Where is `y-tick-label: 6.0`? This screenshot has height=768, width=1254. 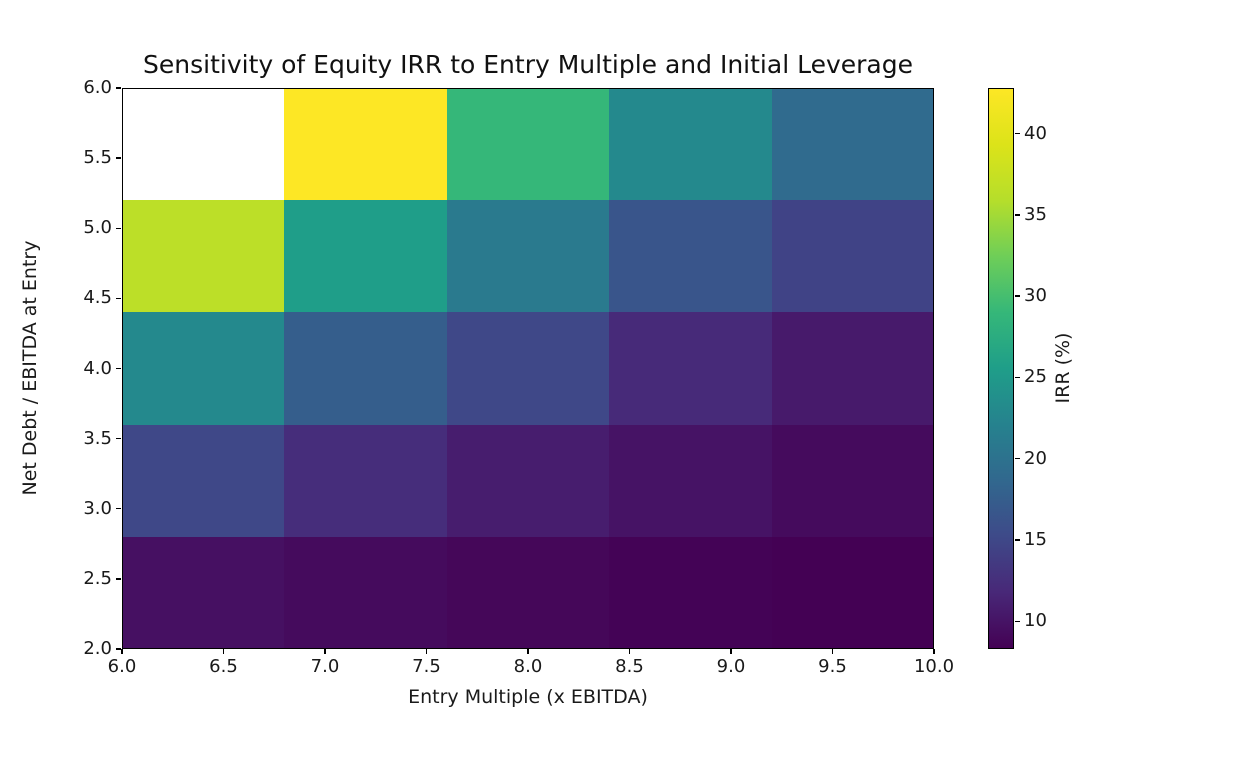 y-tick-label: 6.0 is located at coordinates (97, 87).